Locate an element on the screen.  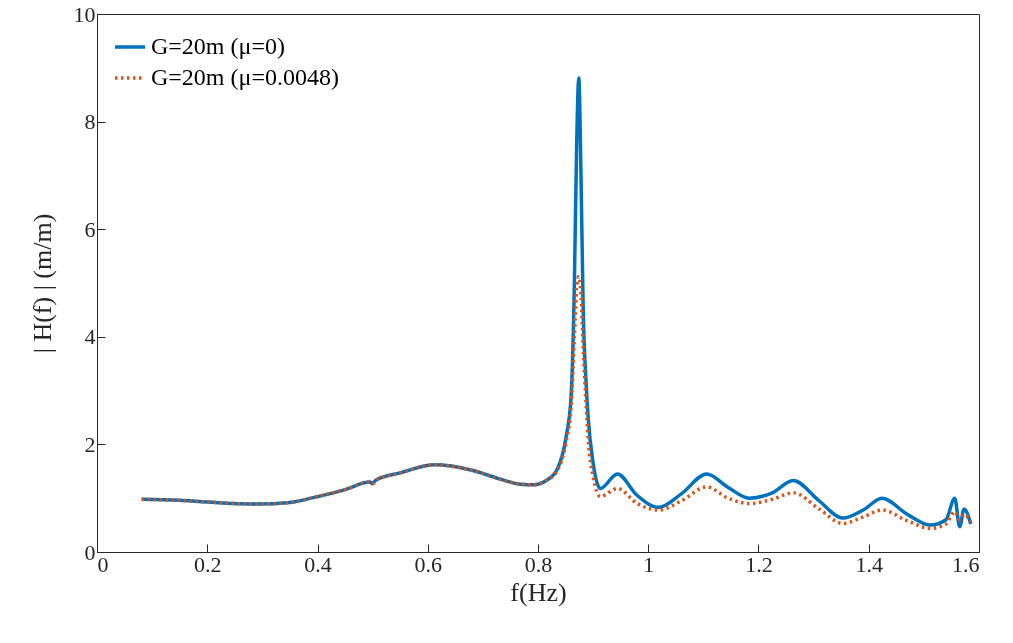
x-tick-label: 1.4 is located at coordinates (869, 564).